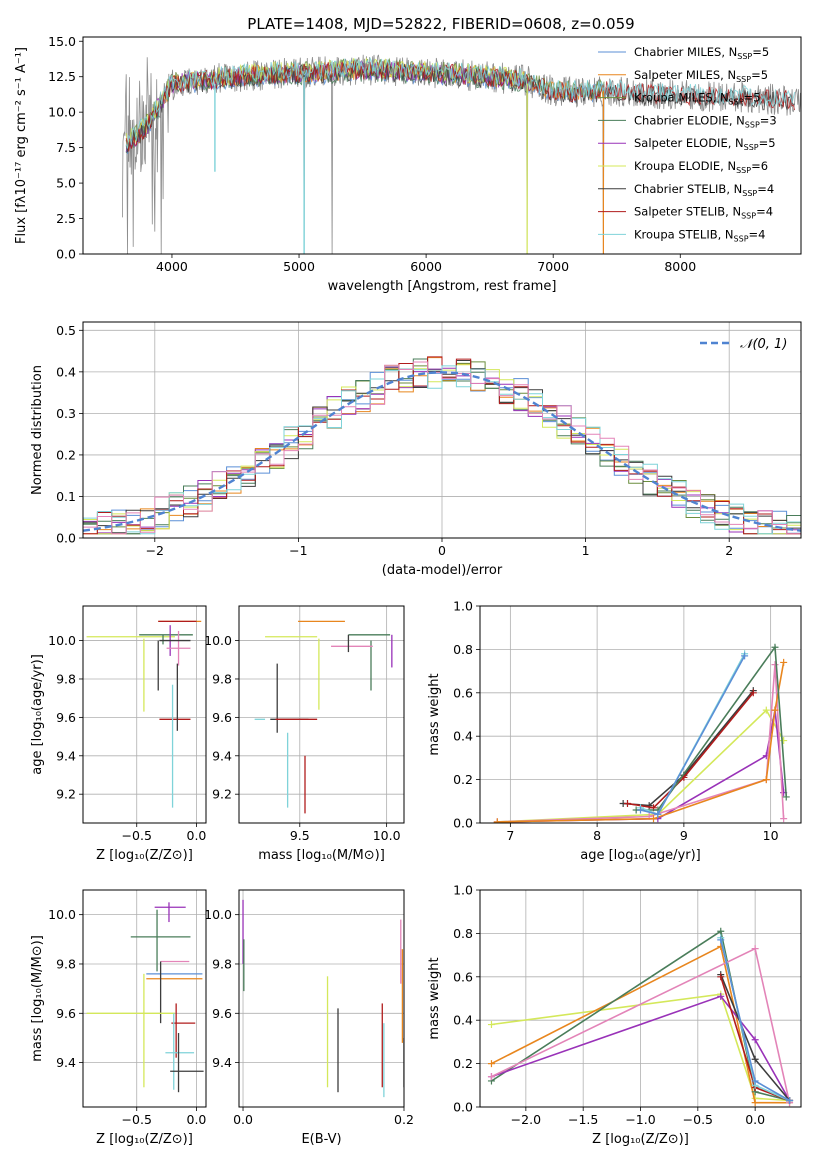 This screenshot has height=1170, width=819. Describe the element at coordinates (553, 266) in the screenshot. I see `x-tick-label: 7000` at that location.